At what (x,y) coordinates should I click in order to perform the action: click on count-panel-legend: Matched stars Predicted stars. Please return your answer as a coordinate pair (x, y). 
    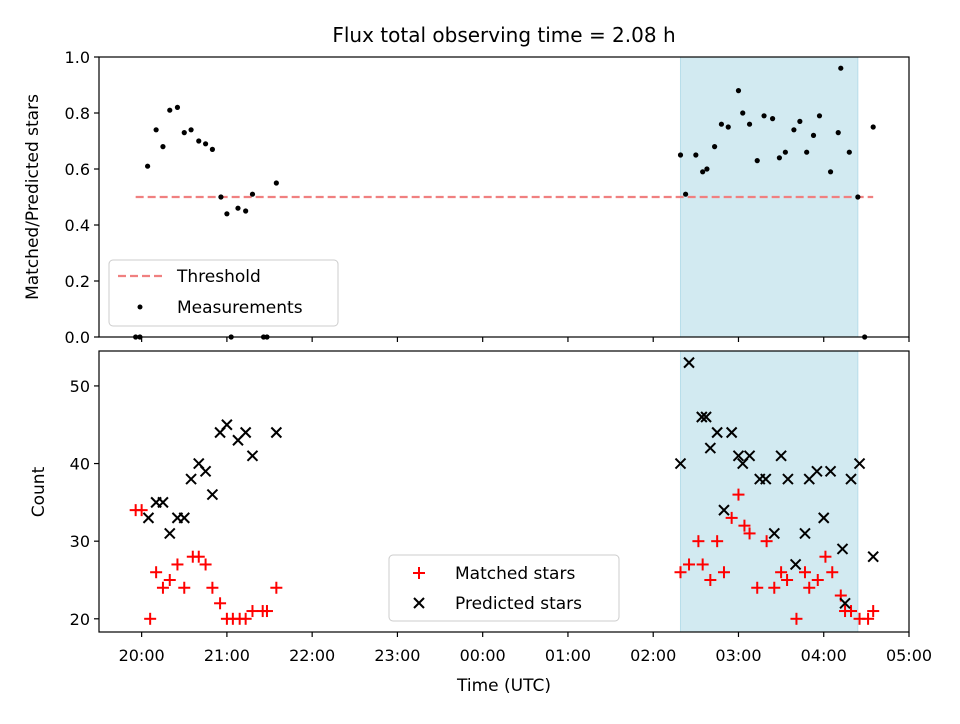
    Looking at the image, I should click on (504, 588).